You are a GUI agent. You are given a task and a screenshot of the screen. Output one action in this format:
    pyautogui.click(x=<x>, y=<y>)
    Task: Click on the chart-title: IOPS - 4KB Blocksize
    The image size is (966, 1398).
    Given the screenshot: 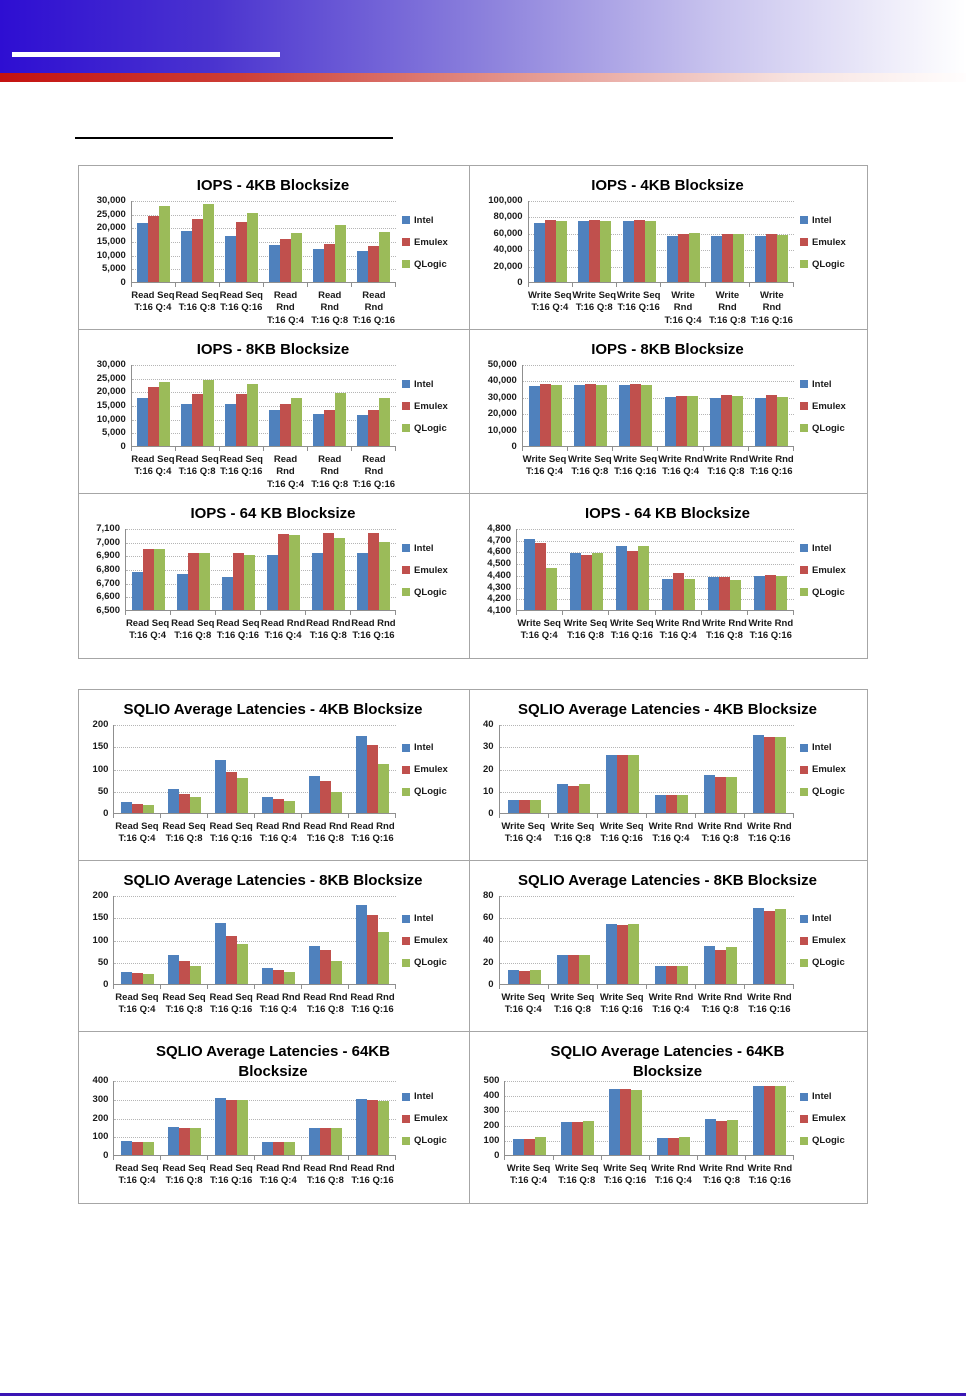 What is the action you would take?
    pyautogui.click(x=273, y=186)
    